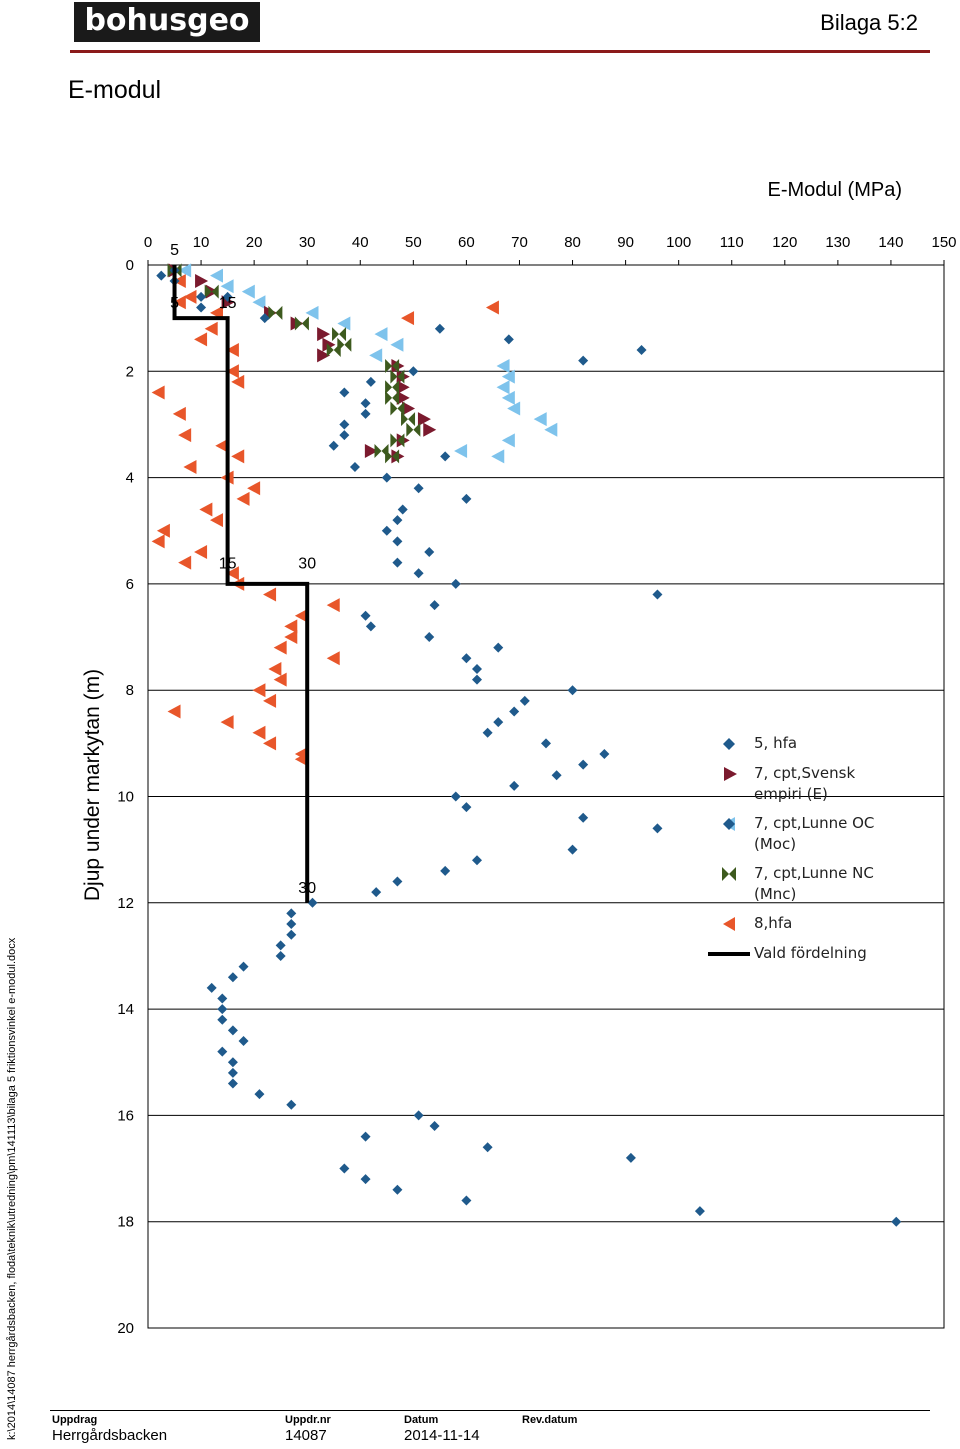 The width and height of the screenshot is (960, 1449). What do you see at coordinates (732, 242) in the screenshot?
I see `x-tick-label: 110` at bounding box center [732, 242].